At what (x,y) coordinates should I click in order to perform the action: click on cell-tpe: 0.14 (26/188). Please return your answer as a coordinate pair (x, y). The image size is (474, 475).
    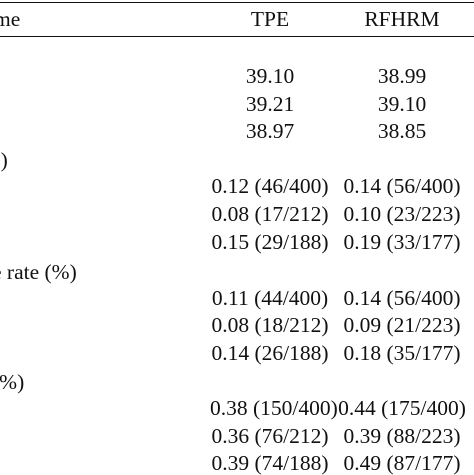
    Looking at the image, I should click on (270, 353).